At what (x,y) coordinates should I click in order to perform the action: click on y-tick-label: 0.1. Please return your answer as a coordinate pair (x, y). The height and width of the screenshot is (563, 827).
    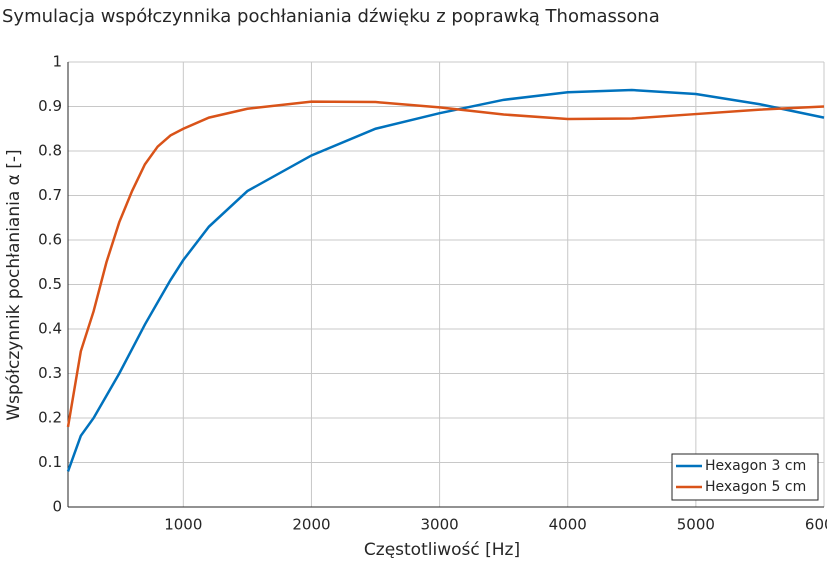
    Looking at the image, I should click on (50, 462).